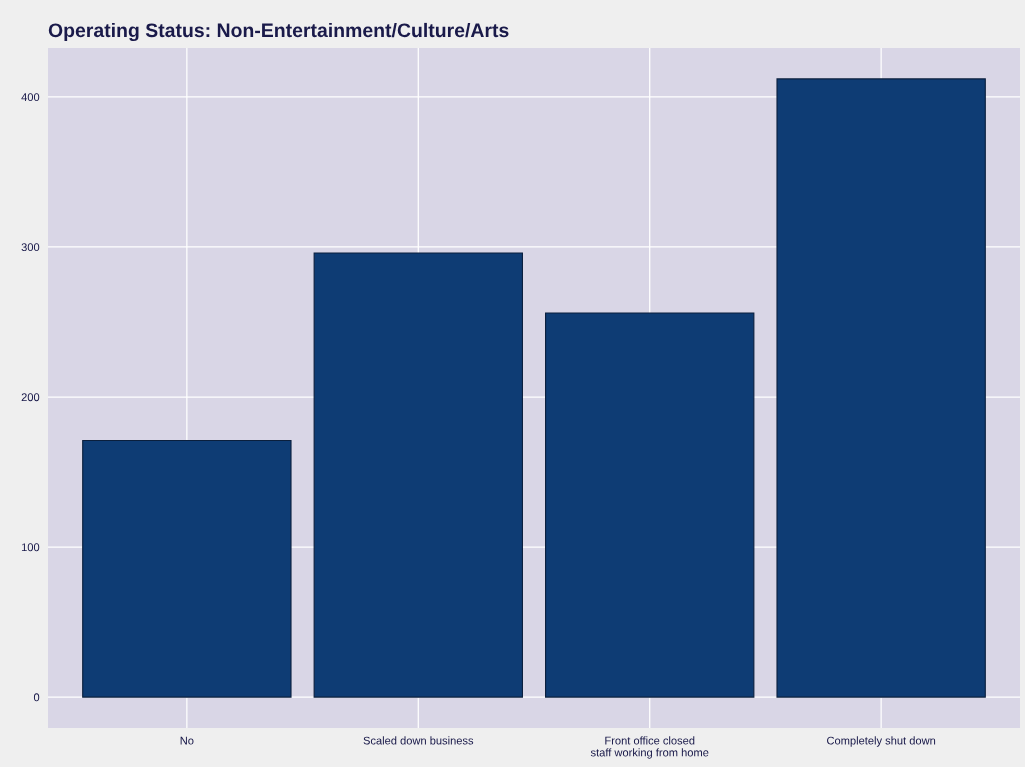 This screenshot has height=767, width=1025. Describe the element at coordinates (30, 397) in the screenshot. I see `y-tick-label: 200` at that location.